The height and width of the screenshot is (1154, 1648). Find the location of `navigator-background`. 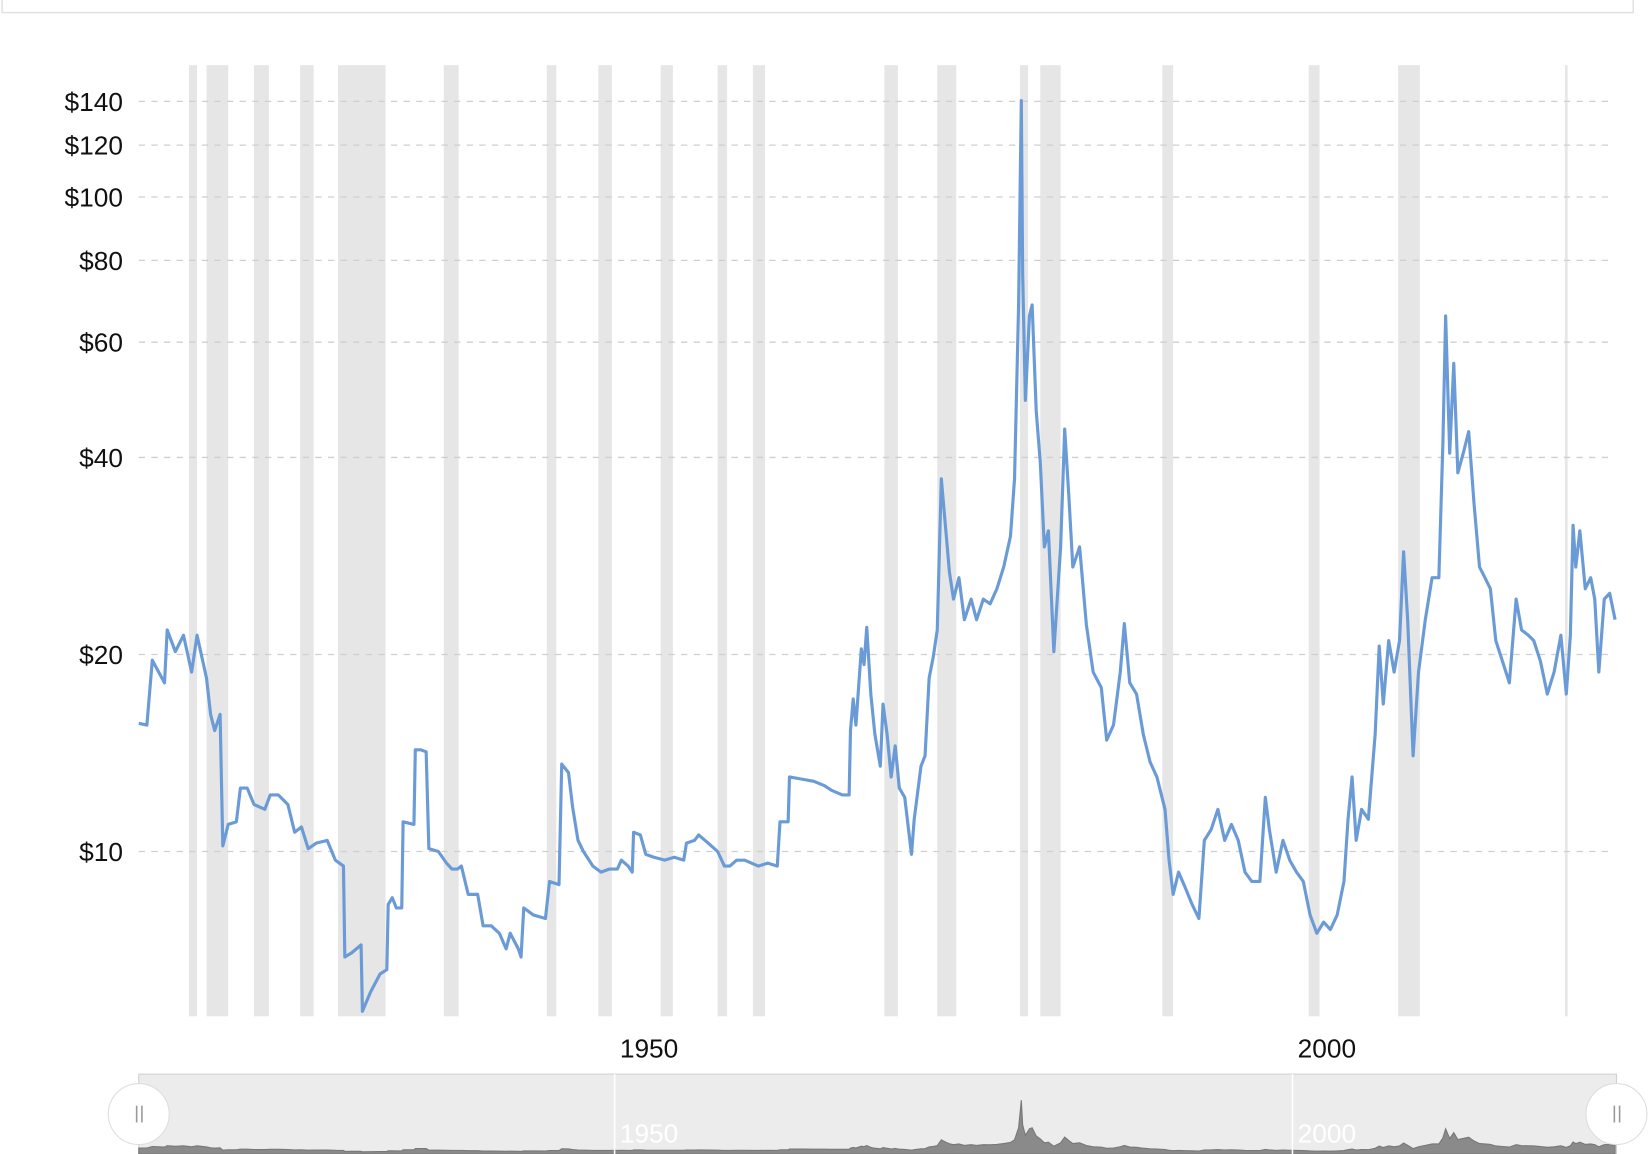

navigator-background is located at coordinates (877, 1113).